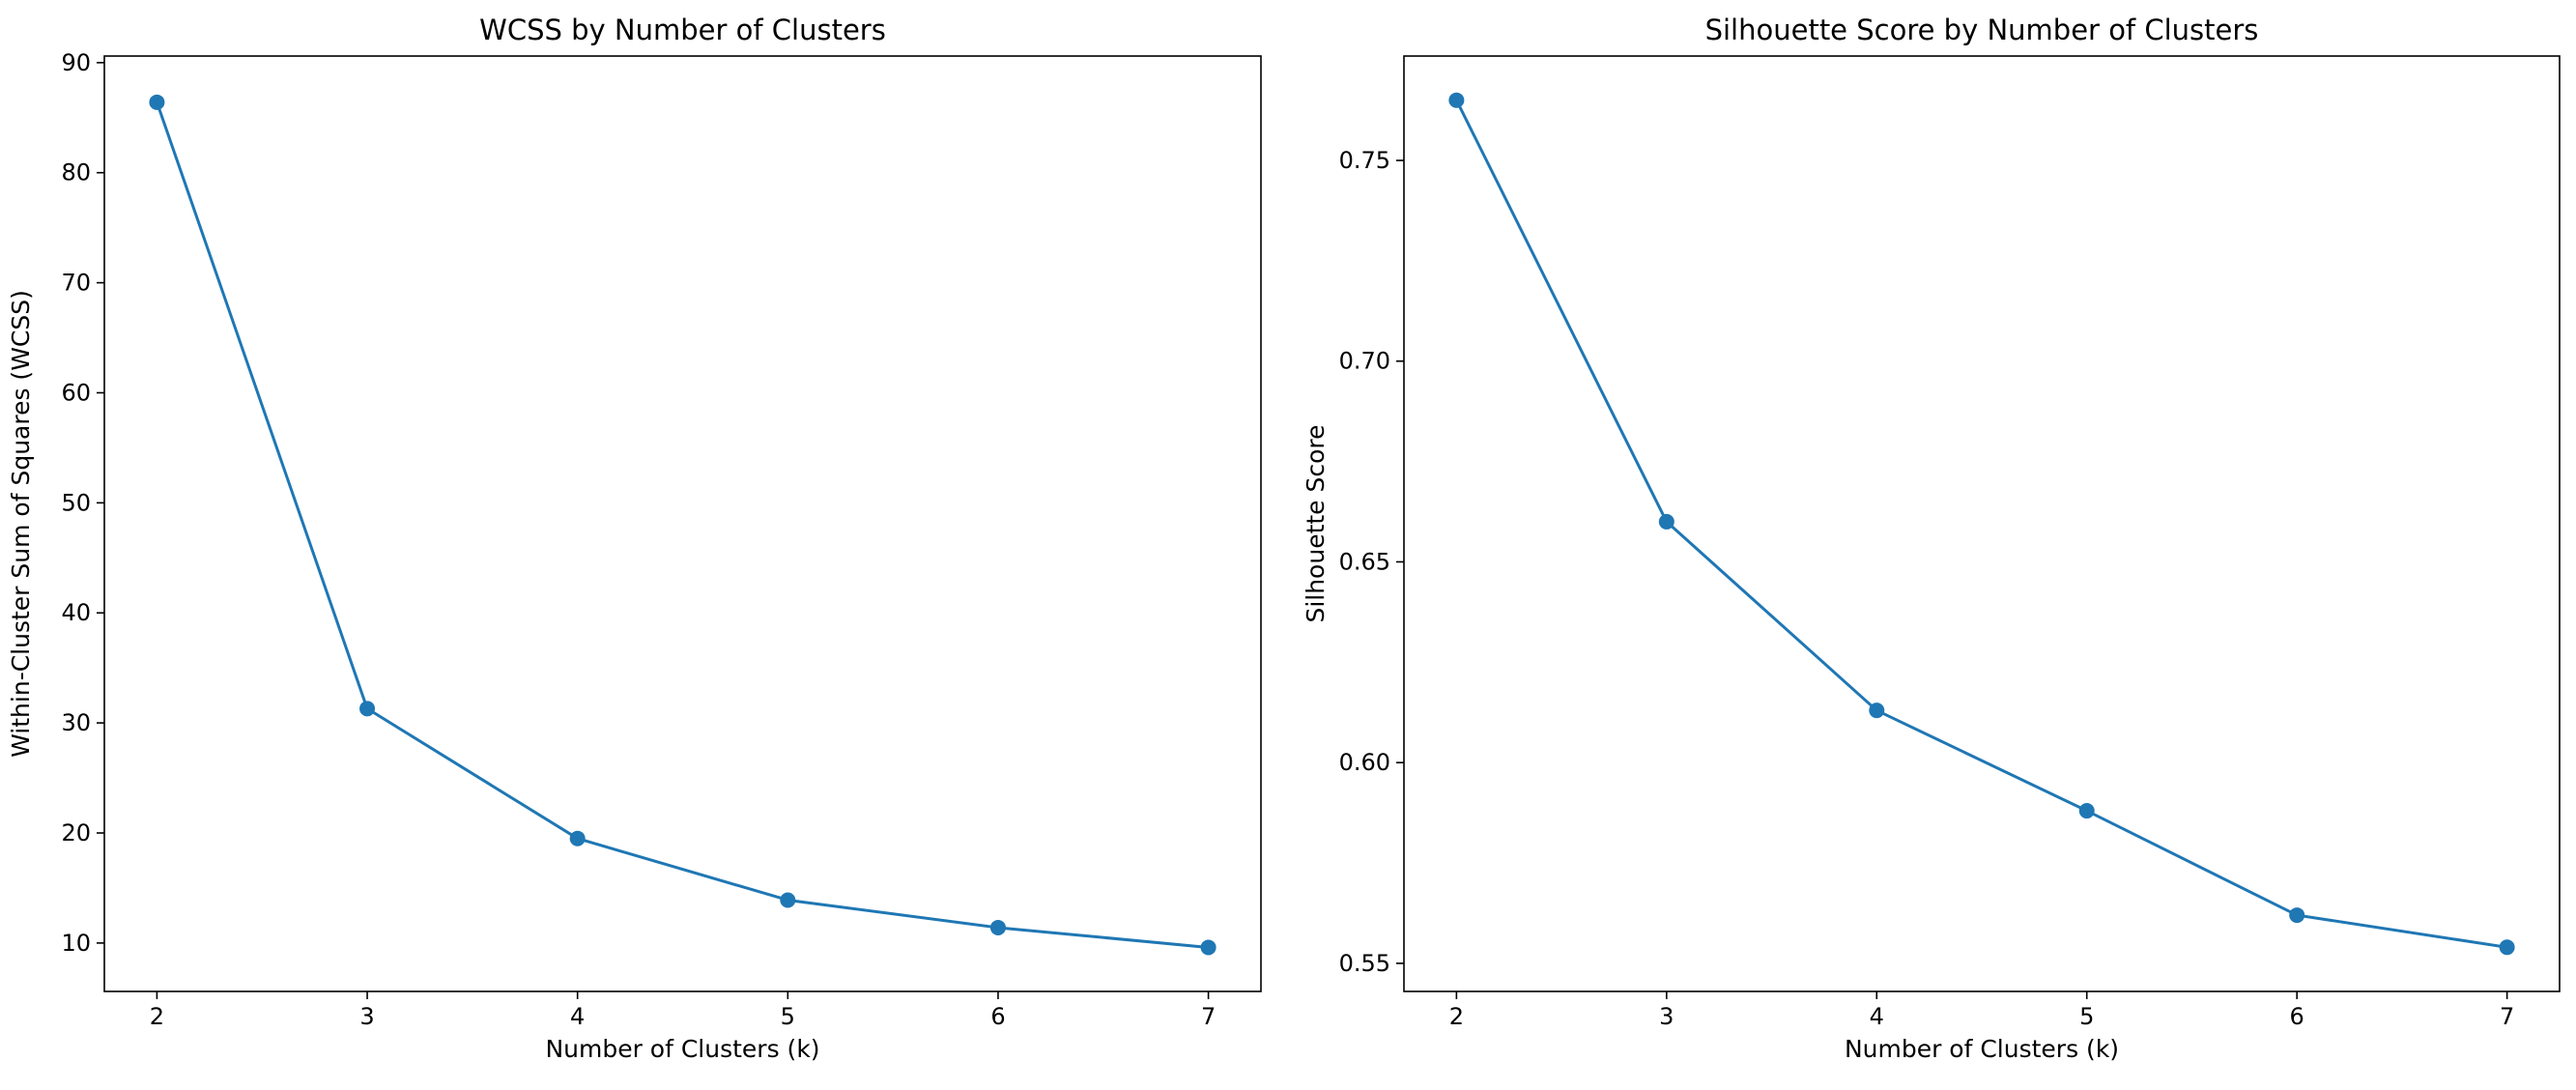 This screenshot has height=1090, width=2576. I want to click on y-tick-label: 0.70, so click(1365, 362).